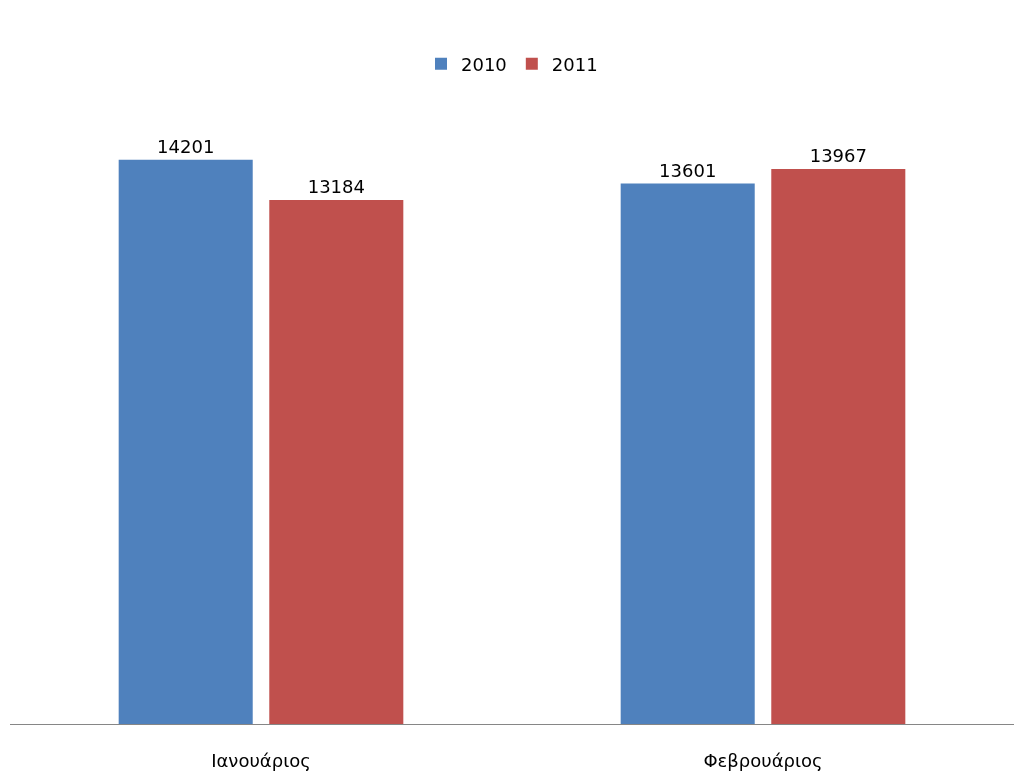  What do you see at coordinates (484, 64) in the screenshot?
I see `legend-label: 2010` at bounding box center [484, 64].